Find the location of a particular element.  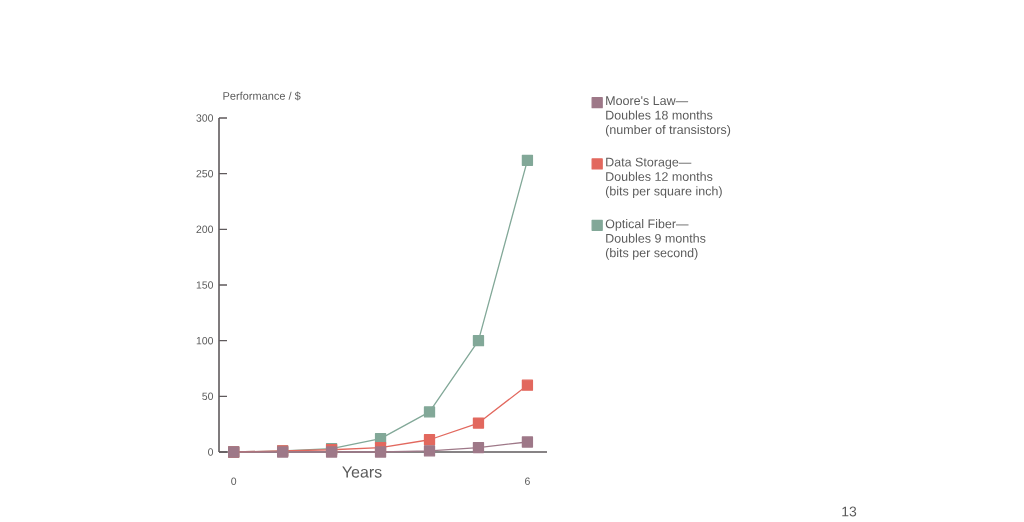

x-tick-label: 6 is located at coordinates (527, 481).